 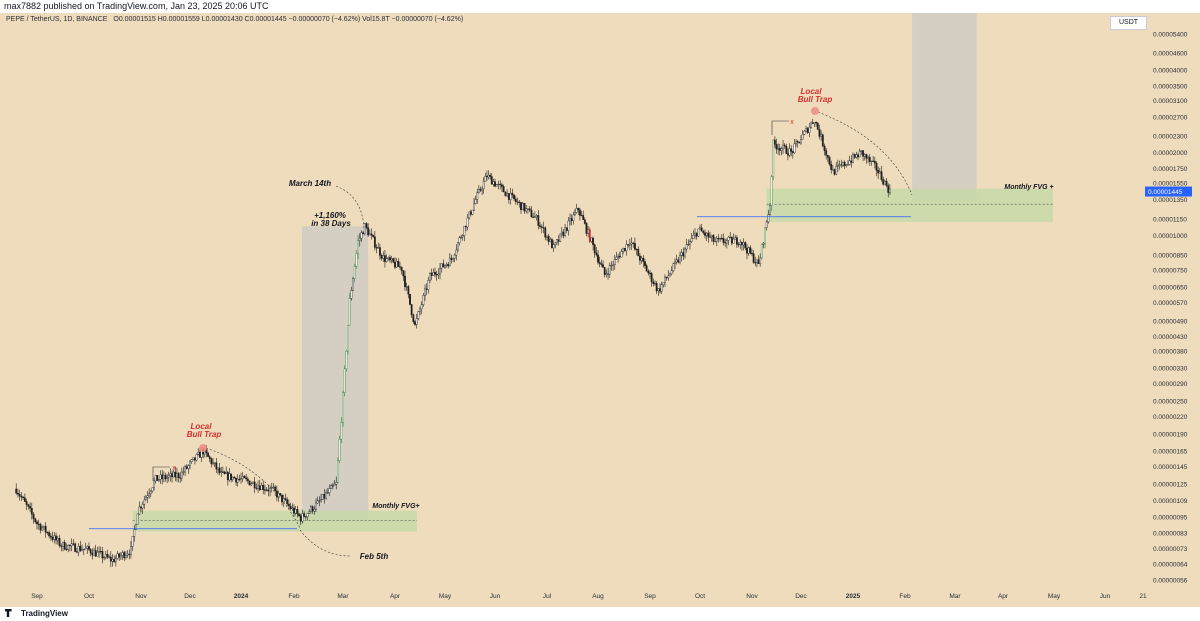 I want to click on brand: TradingView, so click(x=36, y=613).